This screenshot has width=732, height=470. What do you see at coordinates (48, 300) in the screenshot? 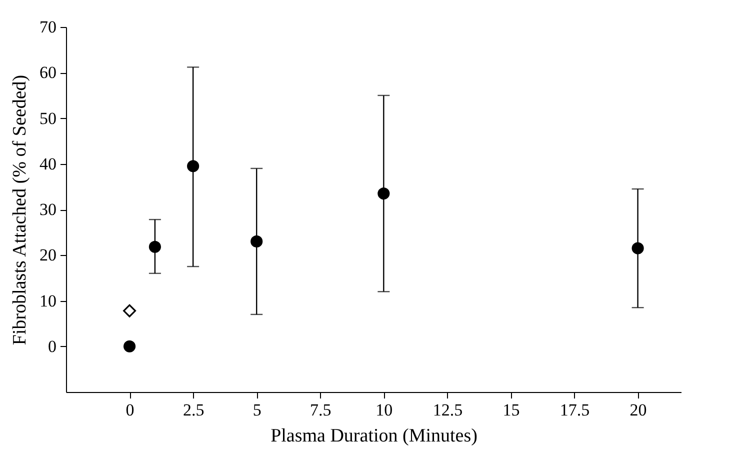
I see `y-tick-label: 10` at bounding box center [48, 300].